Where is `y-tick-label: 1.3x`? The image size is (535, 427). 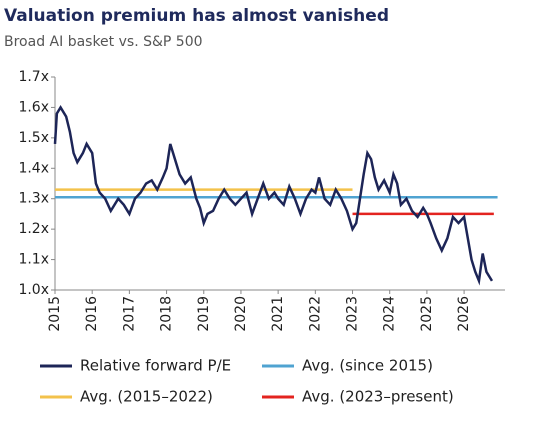 y-tick-label: 1.3x is located at coordinates (33, 199).